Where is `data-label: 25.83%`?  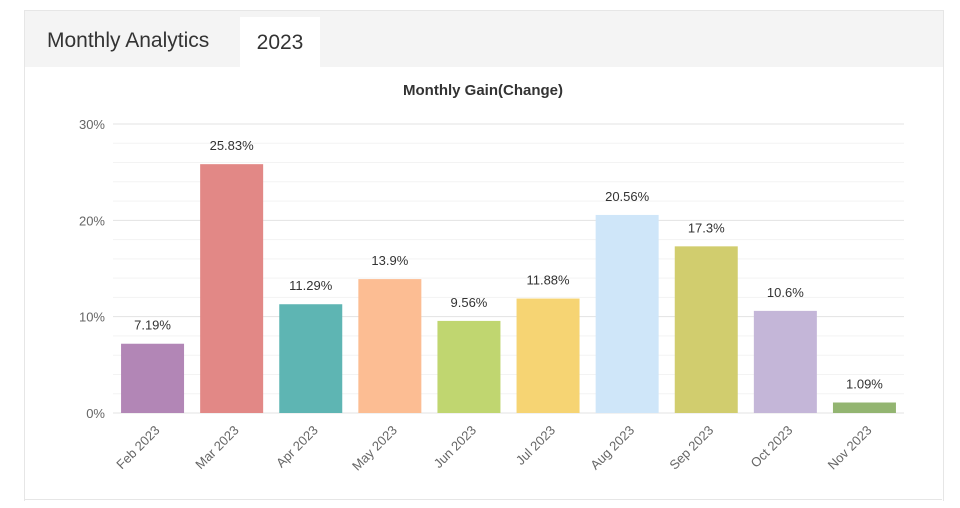 data-label: 25.83% is located at coordinates (232, 145).